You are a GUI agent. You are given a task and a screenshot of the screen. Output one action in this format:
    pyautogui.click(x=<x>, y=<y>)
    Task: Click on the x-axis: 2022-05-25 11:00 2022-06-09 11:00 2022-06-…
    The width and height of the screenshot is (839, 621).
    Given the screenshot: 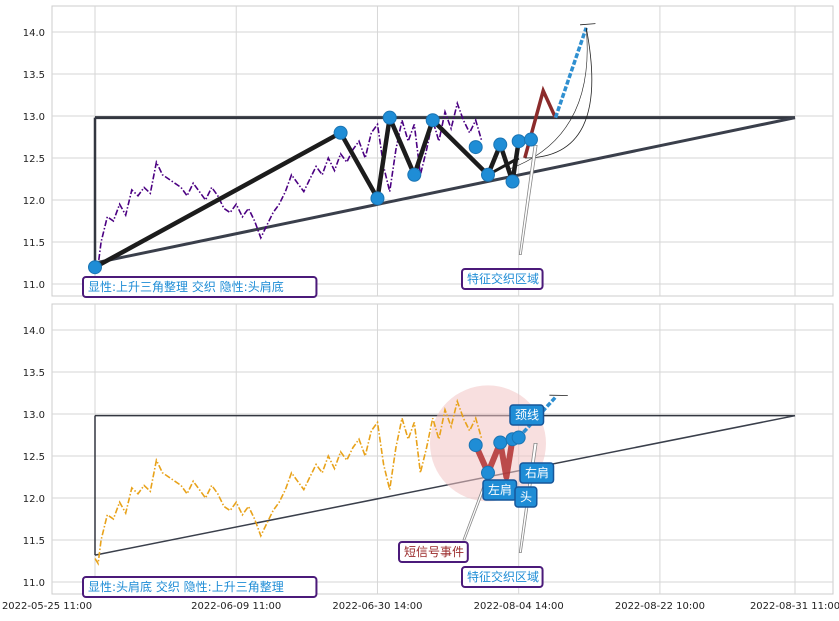 What is the action you would take?
    pyautogui.click(x=420, y=606)
    